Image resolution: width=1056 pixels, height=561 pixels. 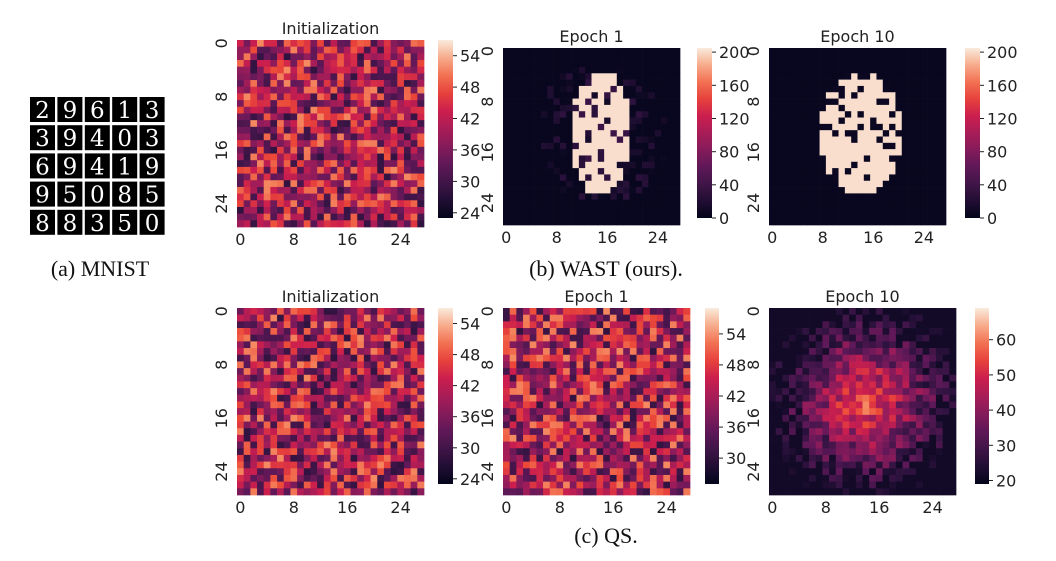 What do you see at coordinates (42, 111) in the screenshot?
I see `mnist-digit: 2` at bounding box center [42, 111].